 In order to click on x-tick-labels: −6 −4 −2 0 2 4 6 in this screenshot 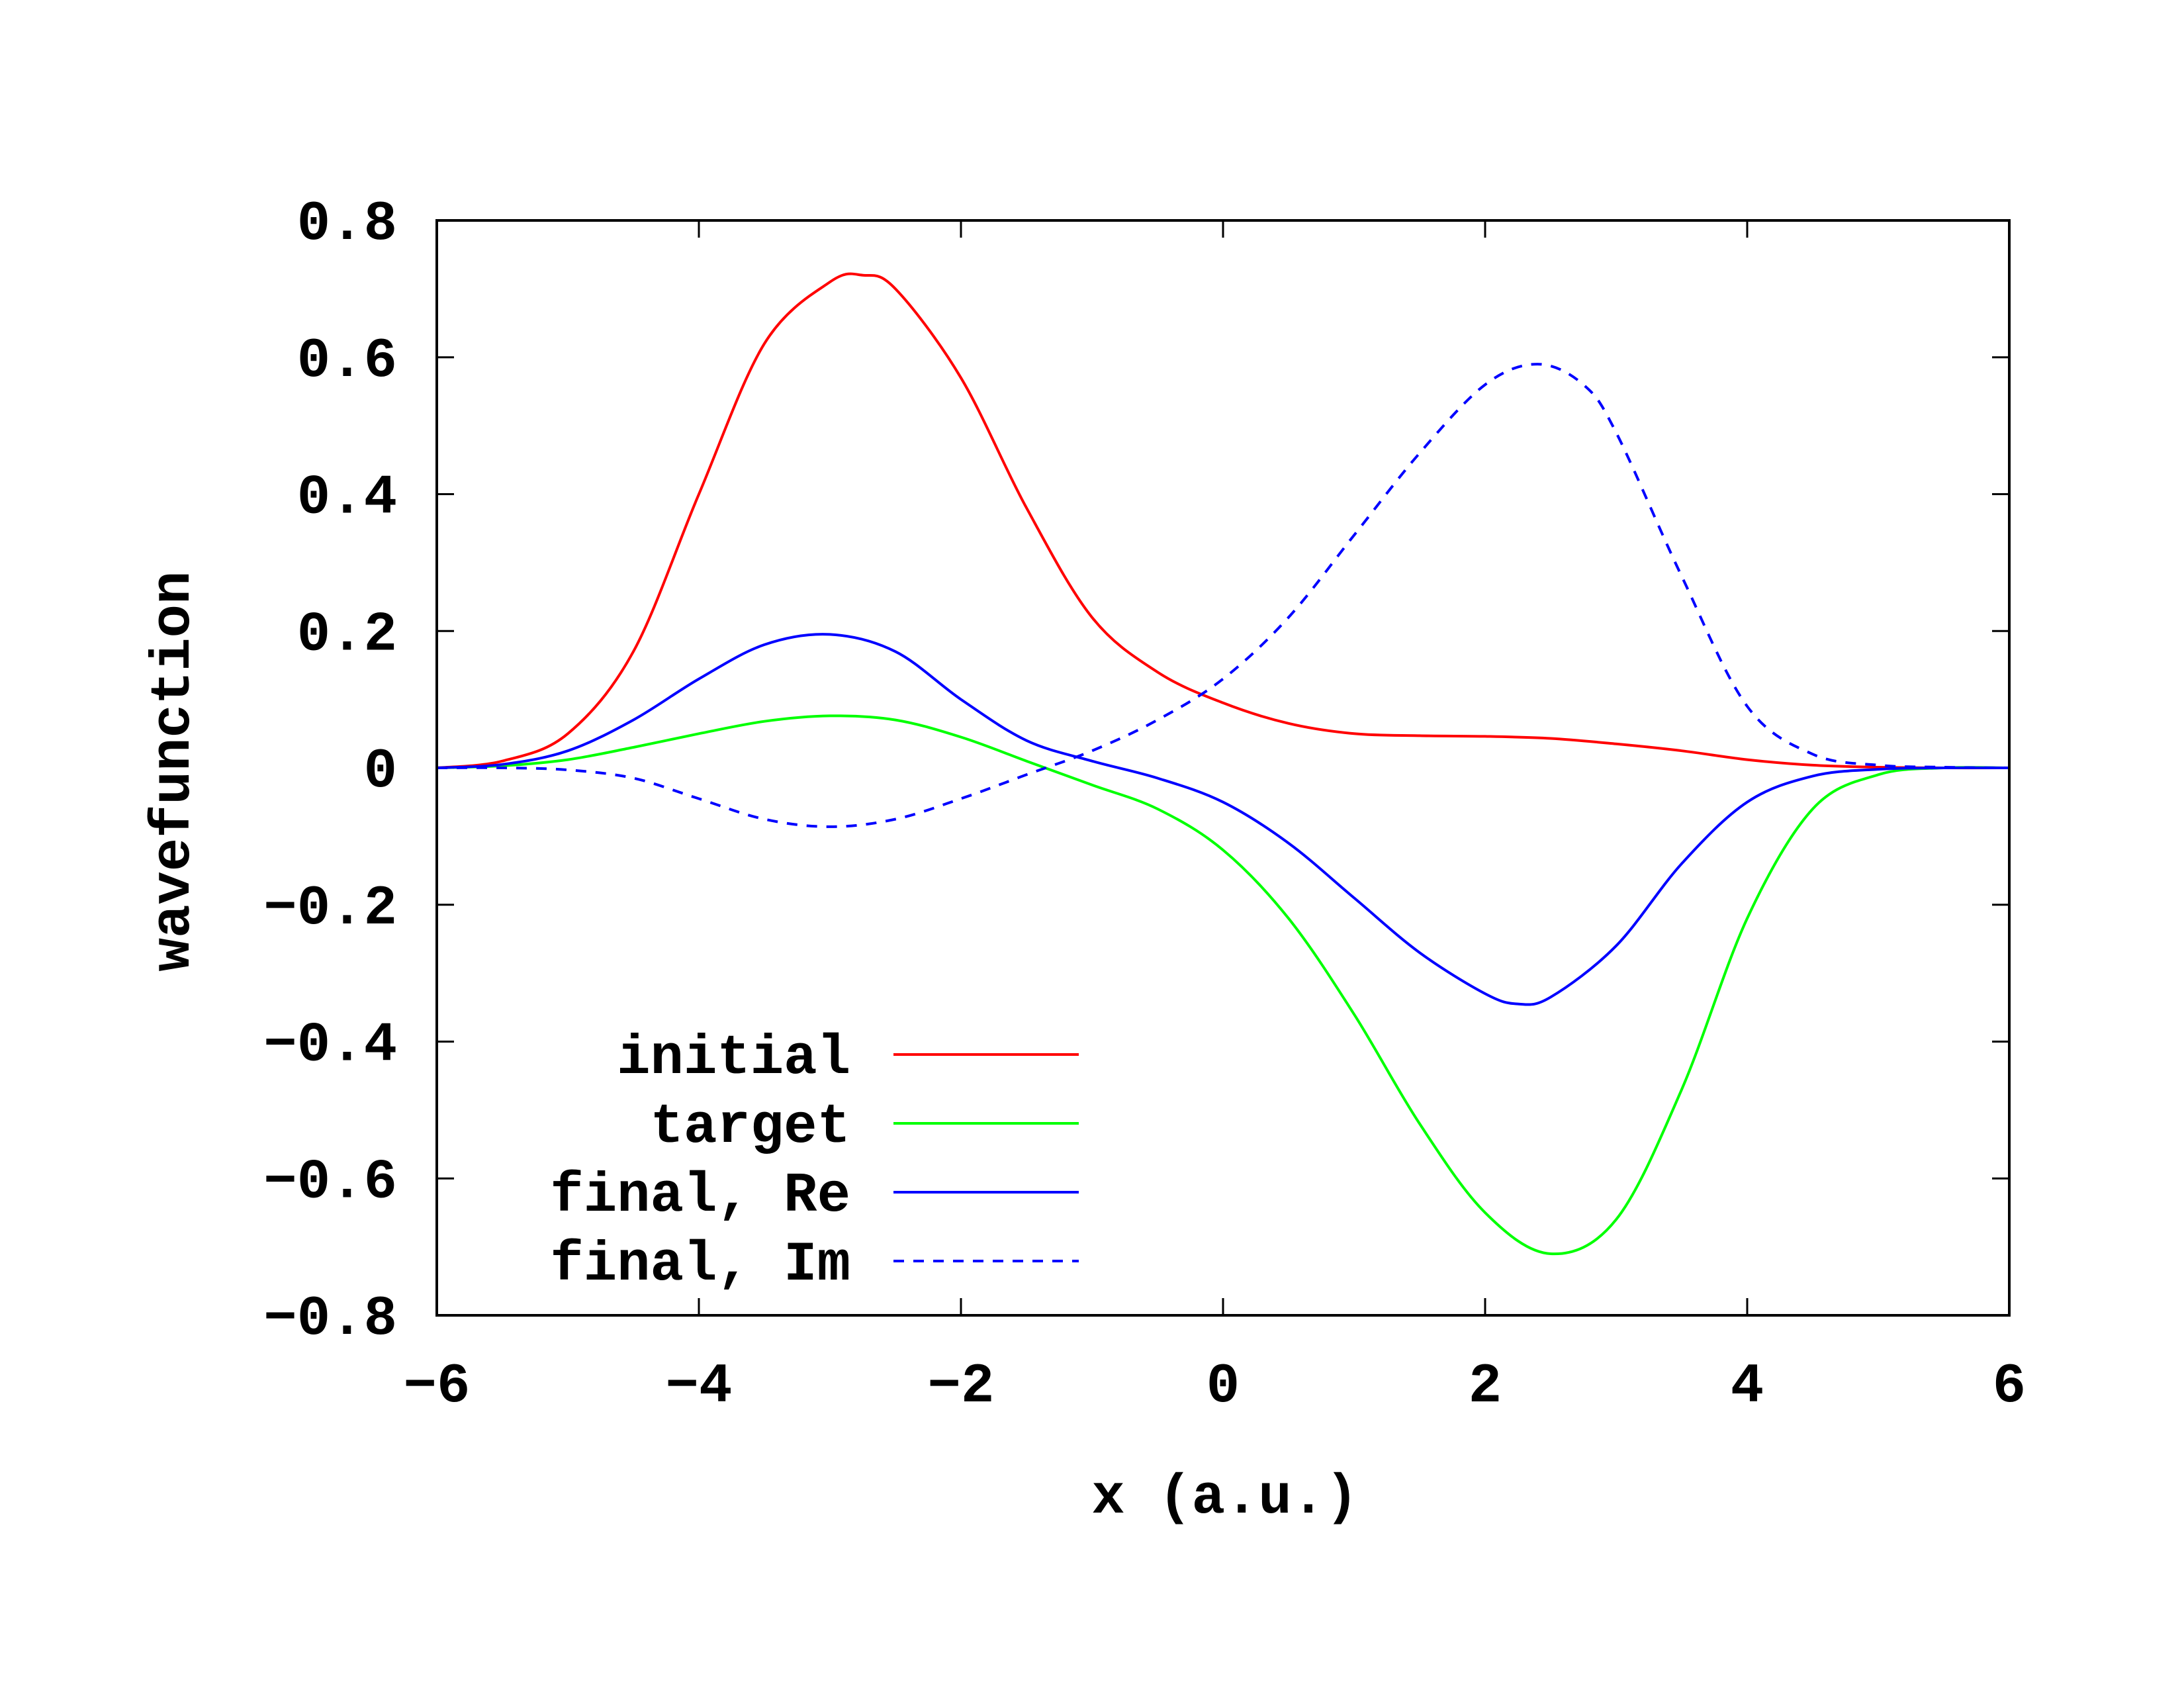, I will do `click(1215, 1387)`.